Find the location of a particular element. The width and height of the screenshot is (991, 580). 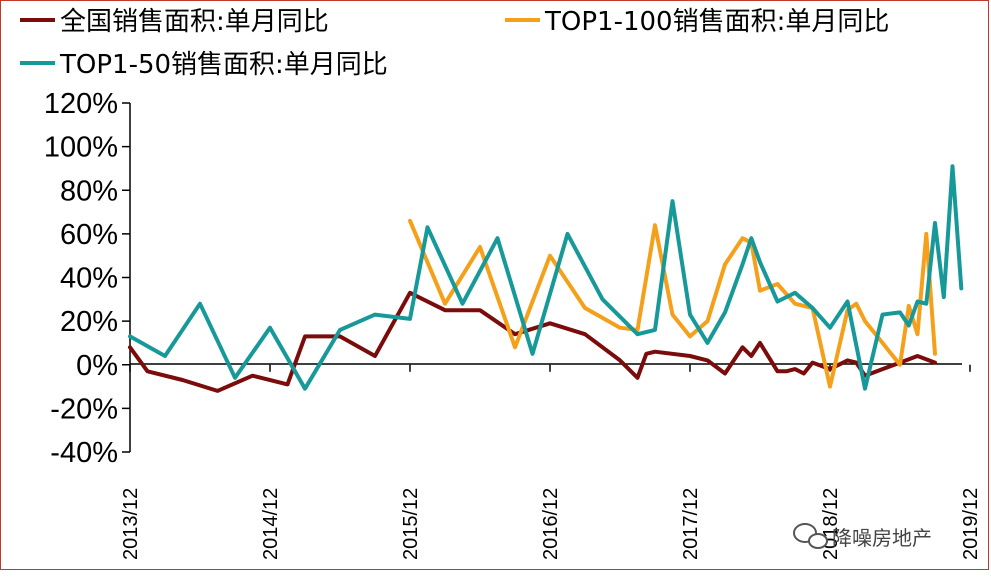

legend-label-top50: TOP1-50销售面积:单月同比 is located at coordinates (223, 65).